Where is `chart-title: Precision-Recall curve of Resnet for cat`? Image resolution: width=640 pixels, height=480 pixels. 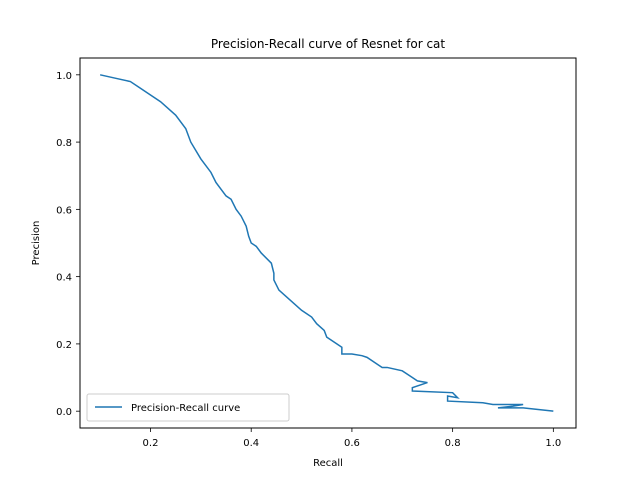
chart-title: Precision-Recall curve of Resnet for cat is located at coordinates (328, 44).